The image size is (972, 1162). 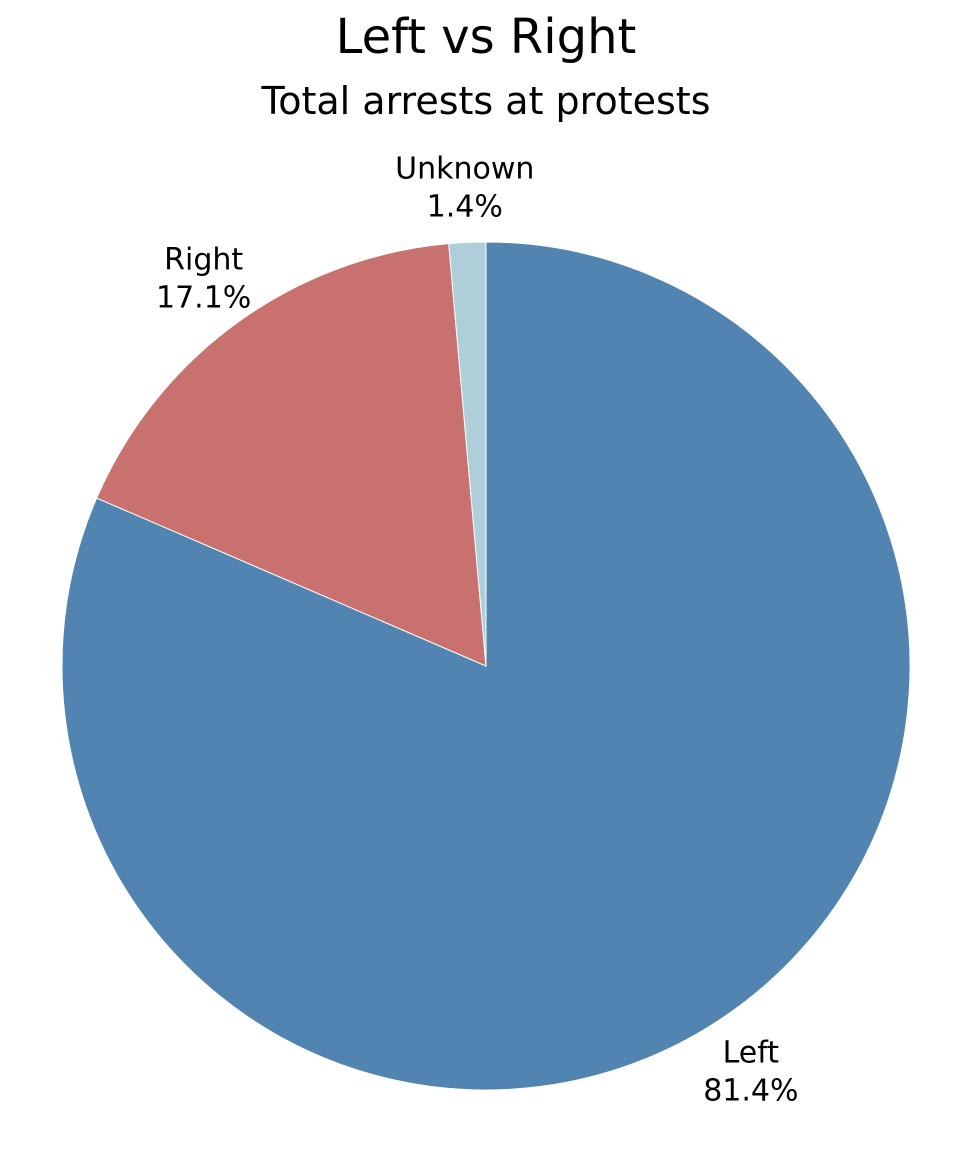 What do you see at coordinates (203, 297) in the screenshot?
I see `slice-value-label: 17.1%` at bounding box center [203, 297].